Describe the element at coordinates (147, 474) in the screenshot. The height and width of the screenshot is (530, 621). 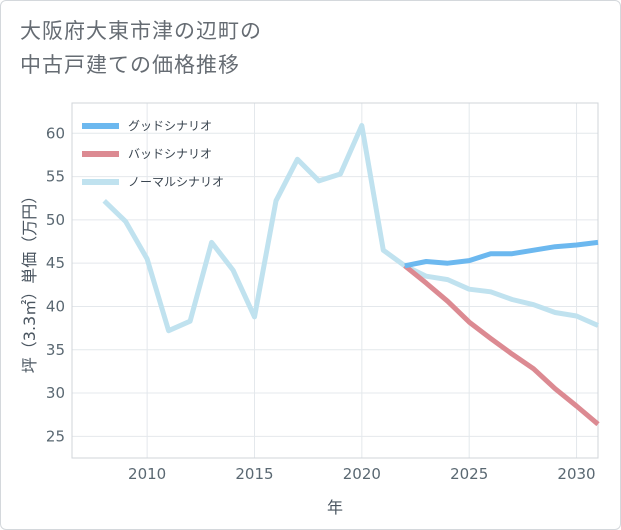
I see `x-tick-label: 2010` at that location.